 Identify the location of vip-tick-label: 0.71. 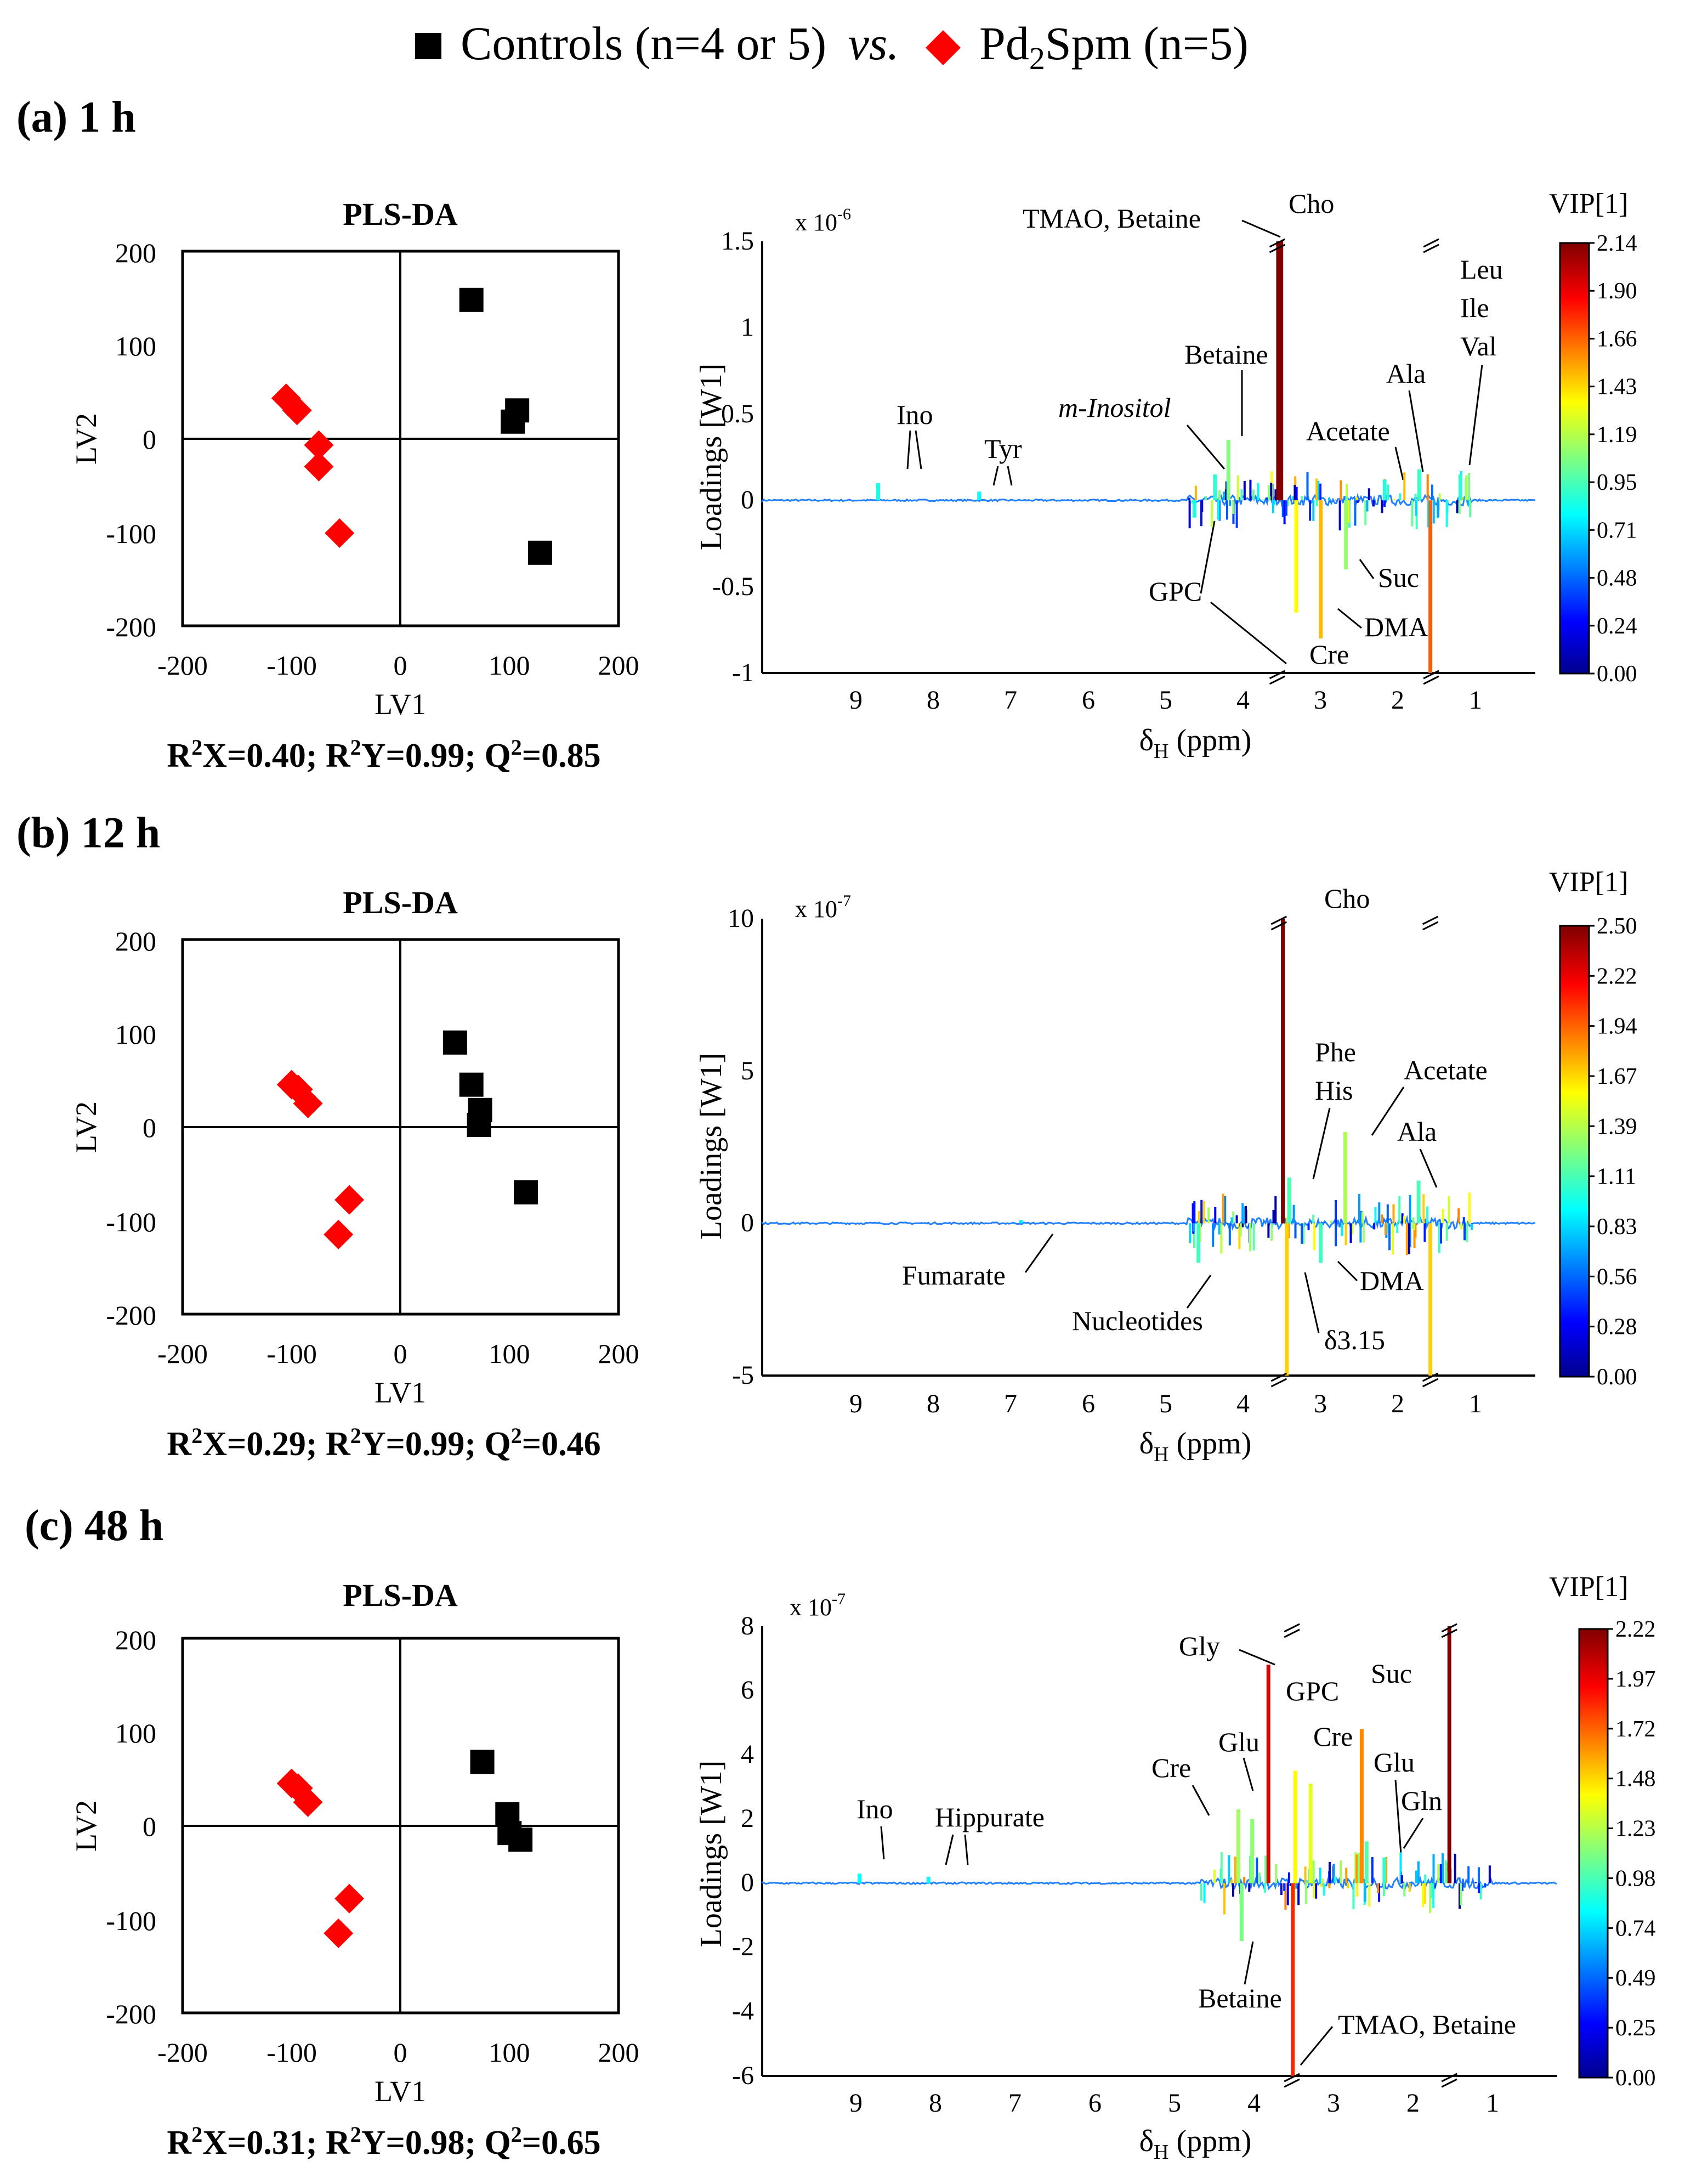
(1617, 530).